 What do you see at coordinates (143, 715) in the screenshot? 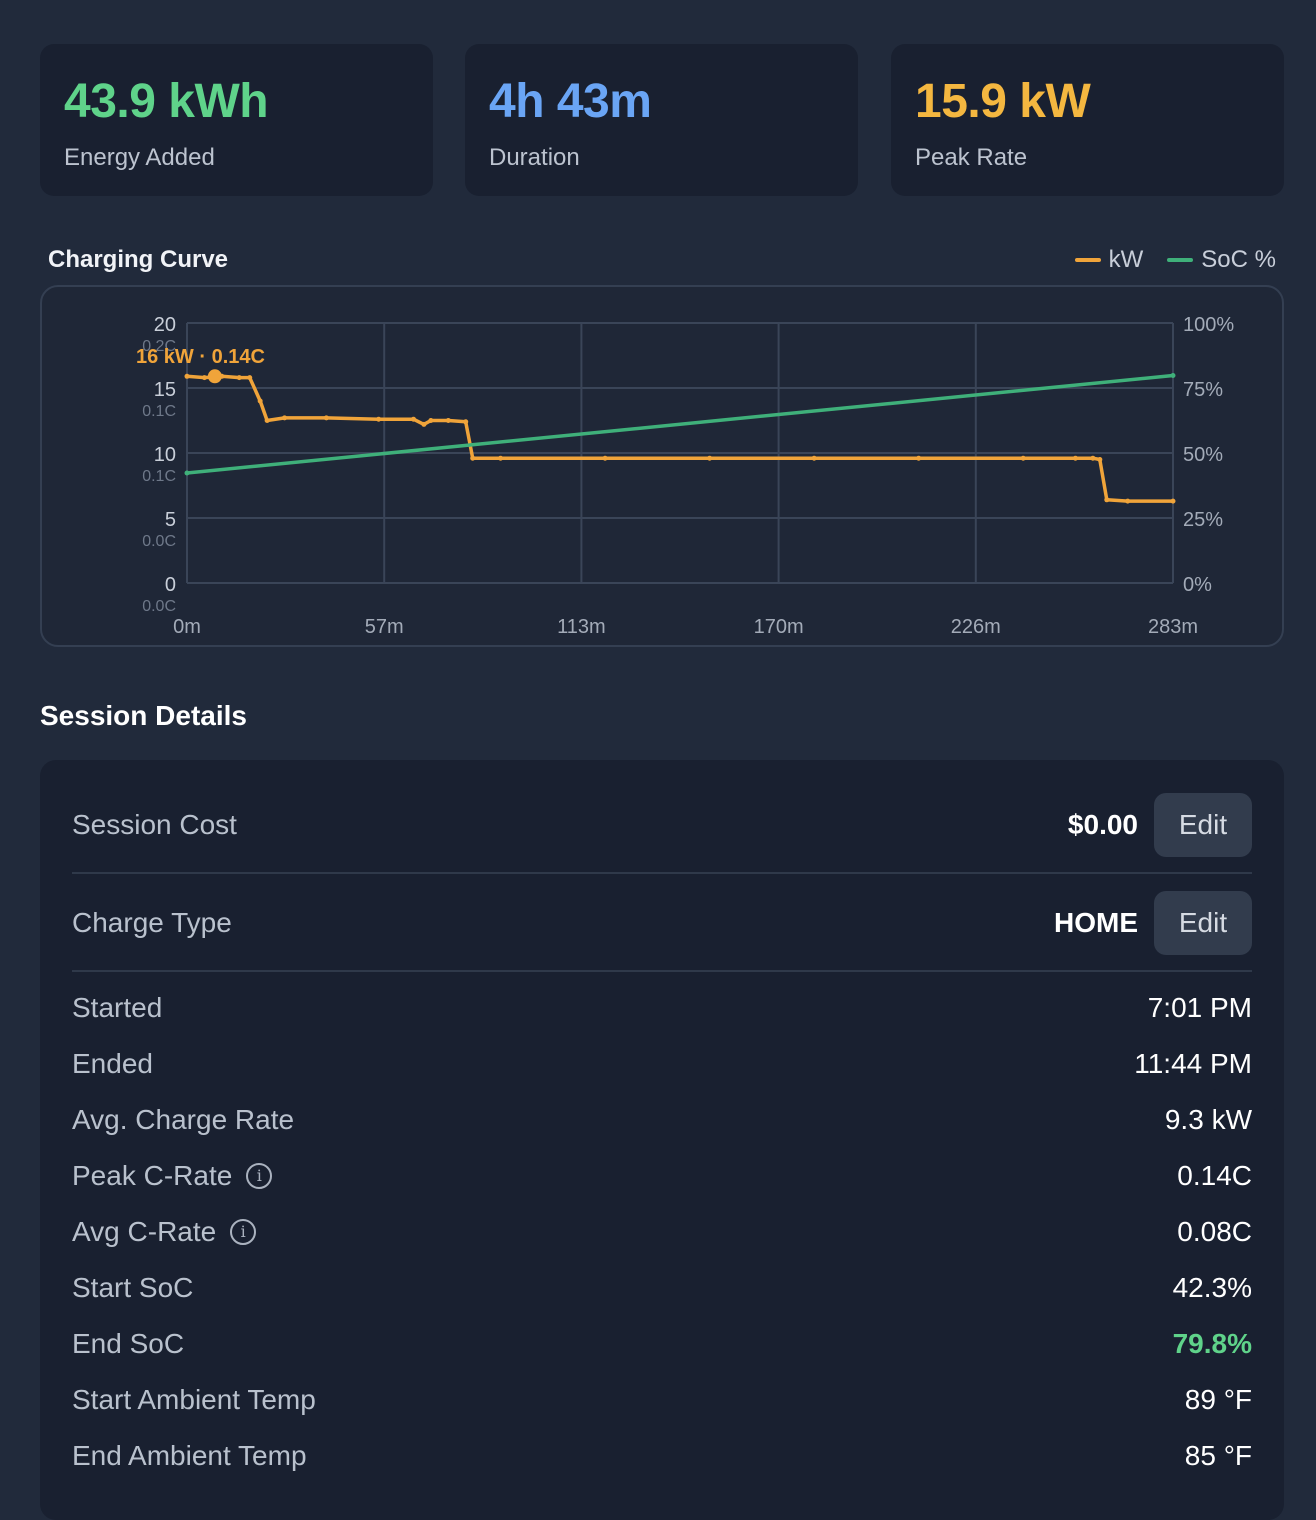
I see `session-details-title: Session Details` at bounding box center [143, 715].